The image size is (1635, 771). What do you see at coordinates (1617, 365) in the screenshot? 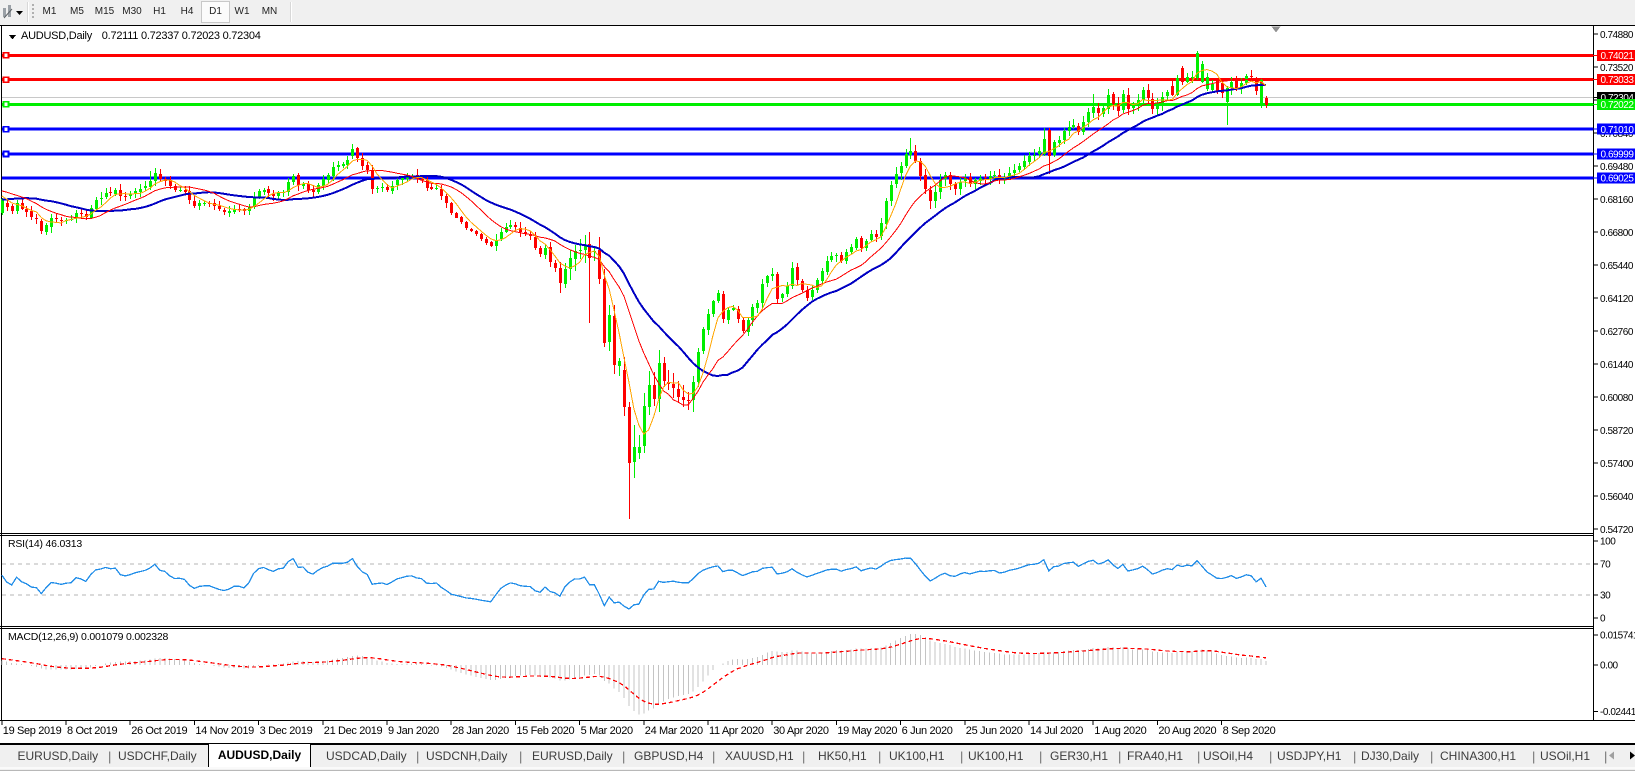
I see `svg-text: 0.61440` at bounding box center [1617, 365].